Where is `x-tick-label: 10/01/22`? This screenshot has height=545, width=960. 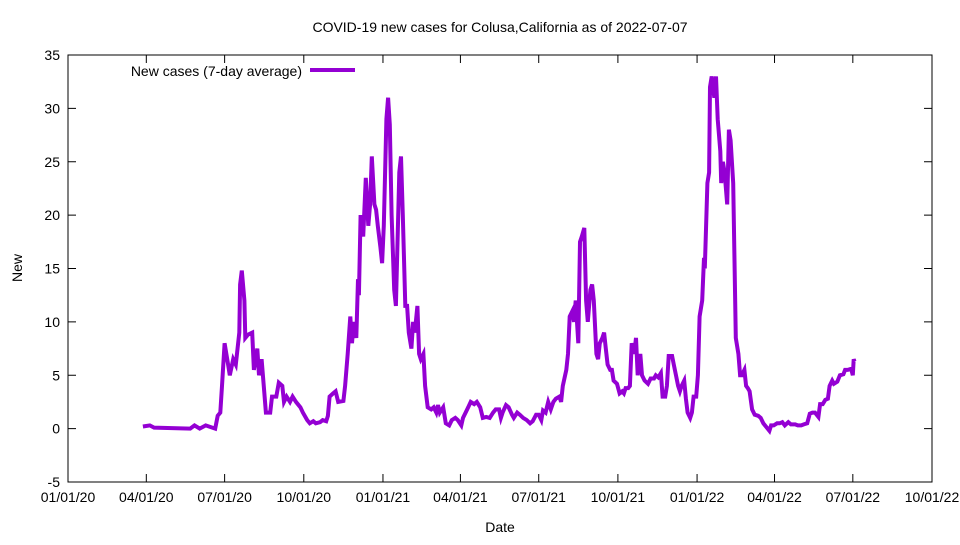 x-tick-label: 10/01/22 is located at coordinates (932, 497).